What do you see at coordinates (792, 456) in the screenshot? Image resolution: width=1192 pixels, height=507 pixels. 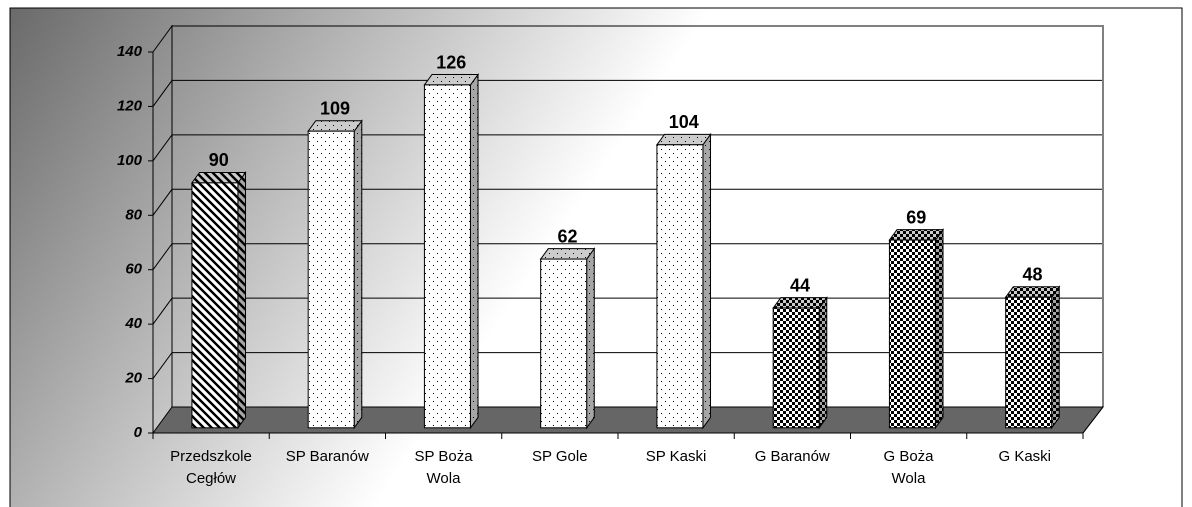 I see `x-tick-label: G Baranów` at bounding box center [792, 456].